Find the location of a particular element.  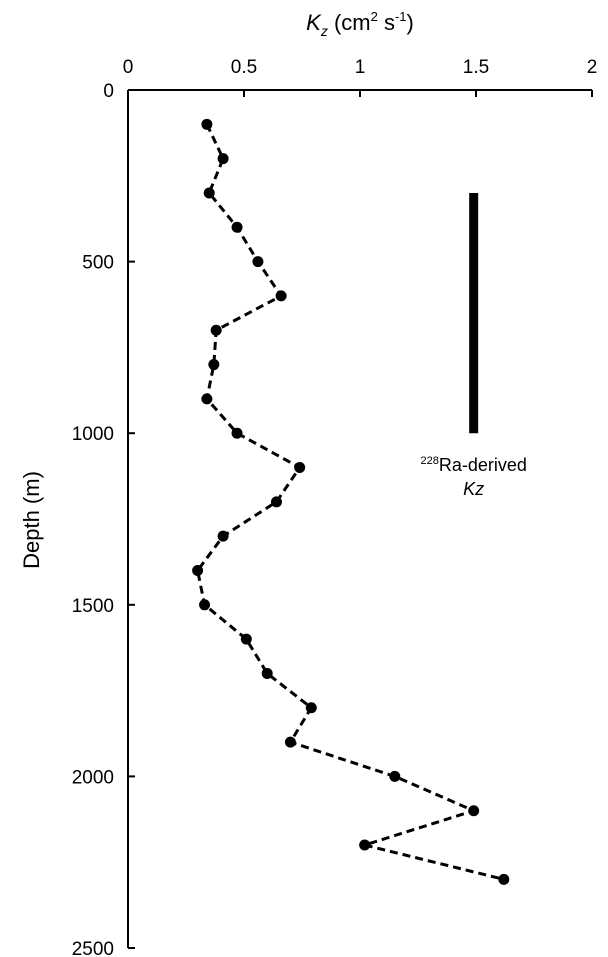

x-tick-label: 2 is located at coordinates (592, 67).